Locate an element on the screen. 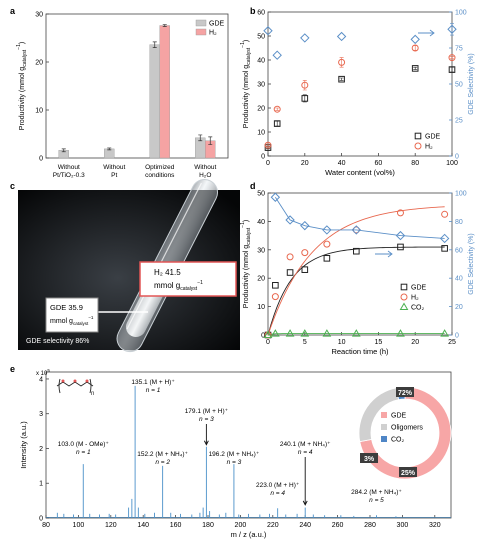 The image size is (489, 550). y-tick-label: 50 is located at coordinates (261, 194).